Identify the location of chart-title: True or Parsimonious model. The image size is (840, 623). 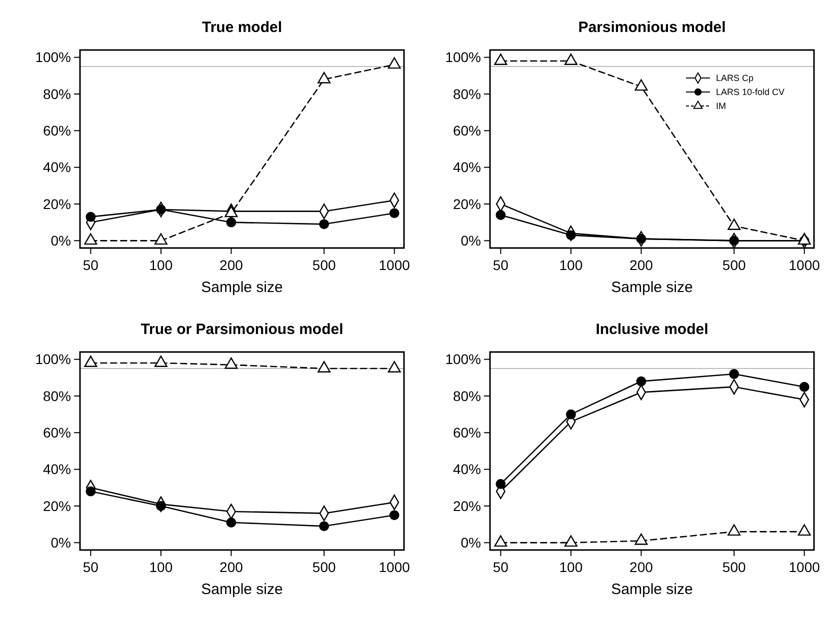
(242, 329).